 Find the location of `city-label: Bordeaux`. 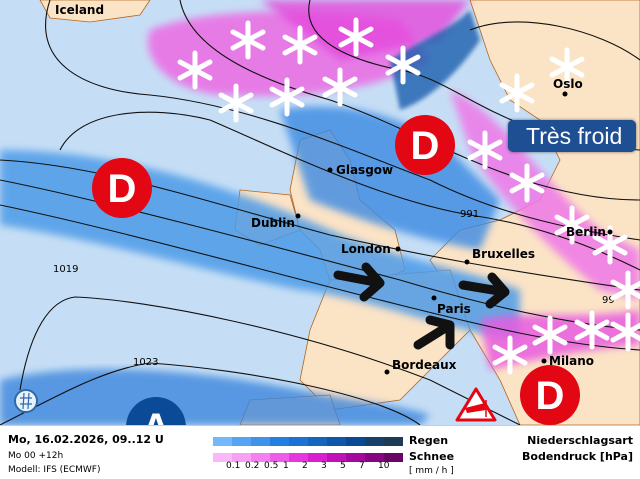

city-label: Bordeaux is located at coordinates (424, 365).